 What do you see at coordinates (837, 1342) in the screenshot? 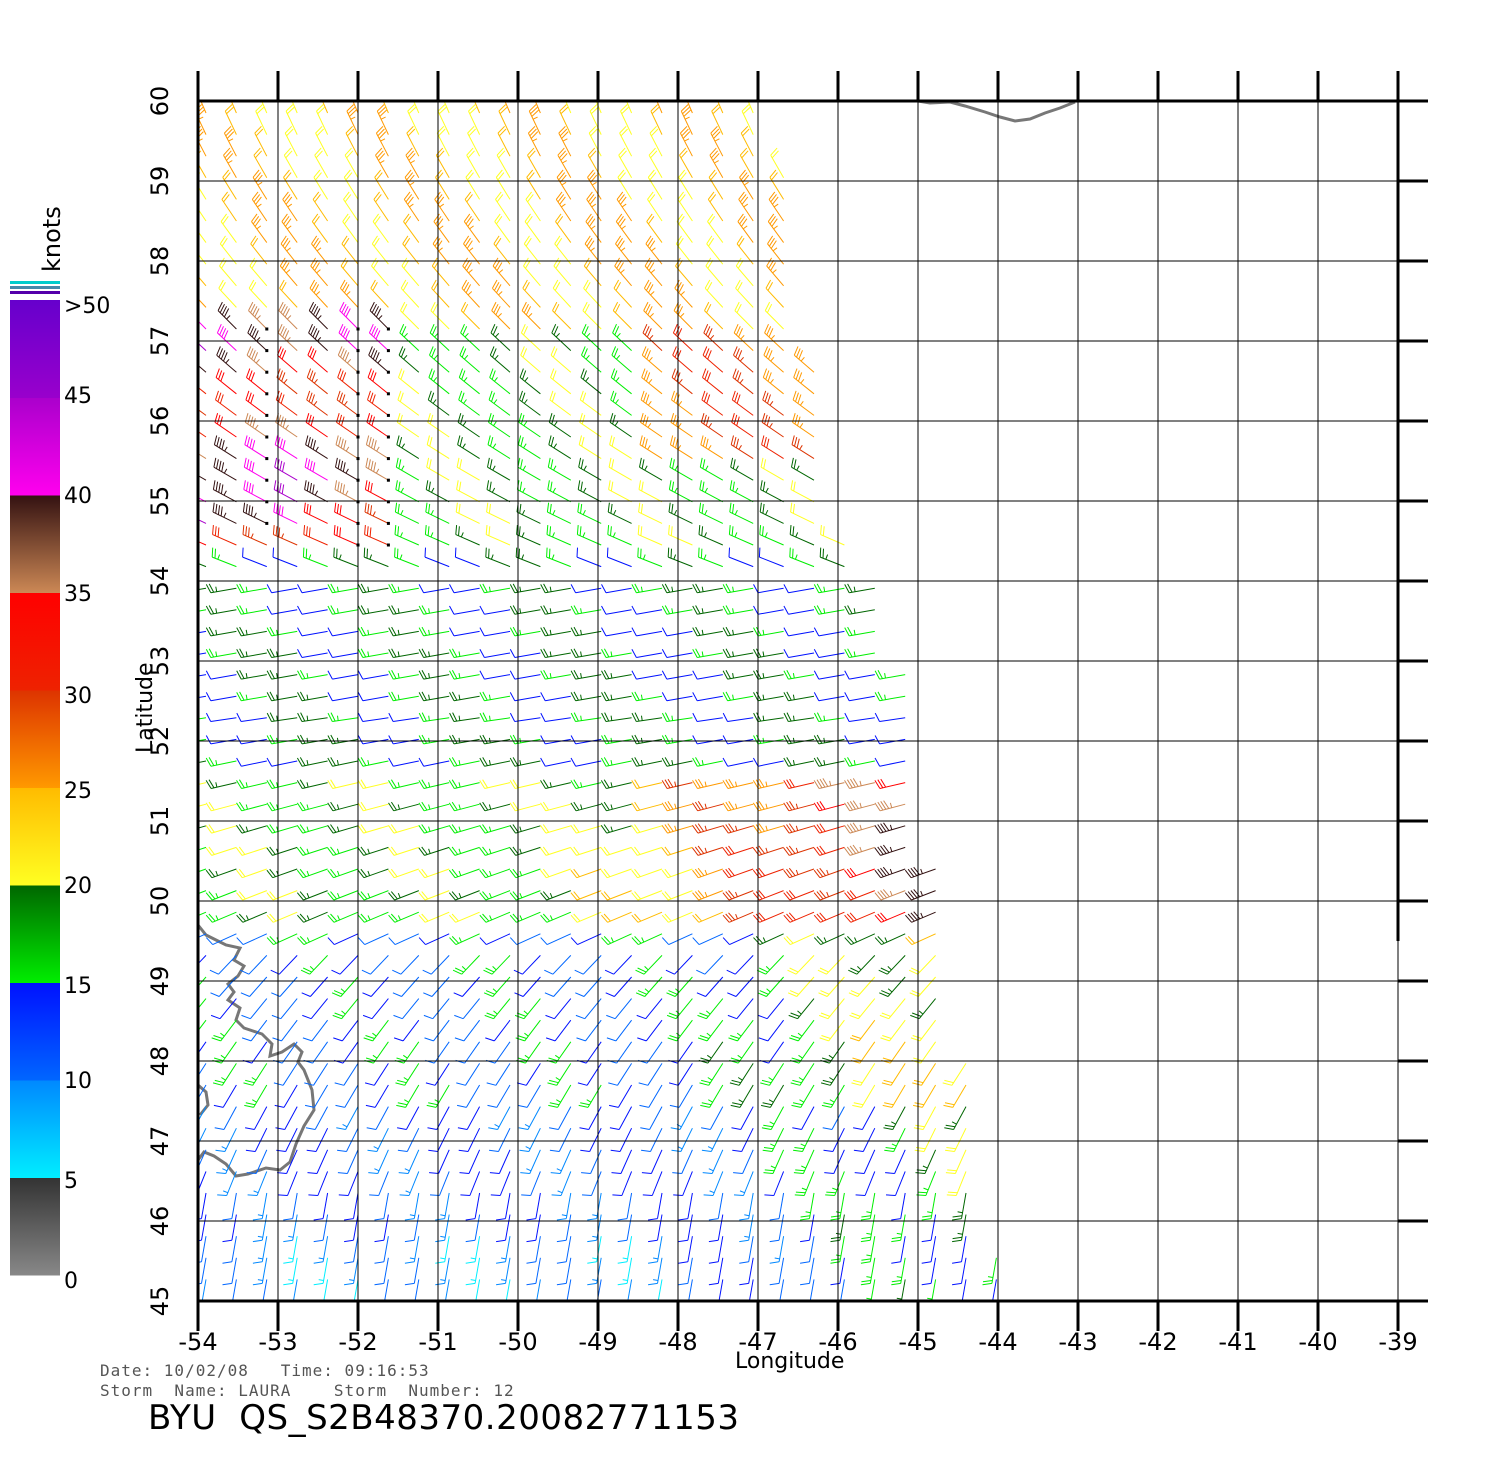
I see `lon-tick-label: -46` at bounding box center [837, 1342].